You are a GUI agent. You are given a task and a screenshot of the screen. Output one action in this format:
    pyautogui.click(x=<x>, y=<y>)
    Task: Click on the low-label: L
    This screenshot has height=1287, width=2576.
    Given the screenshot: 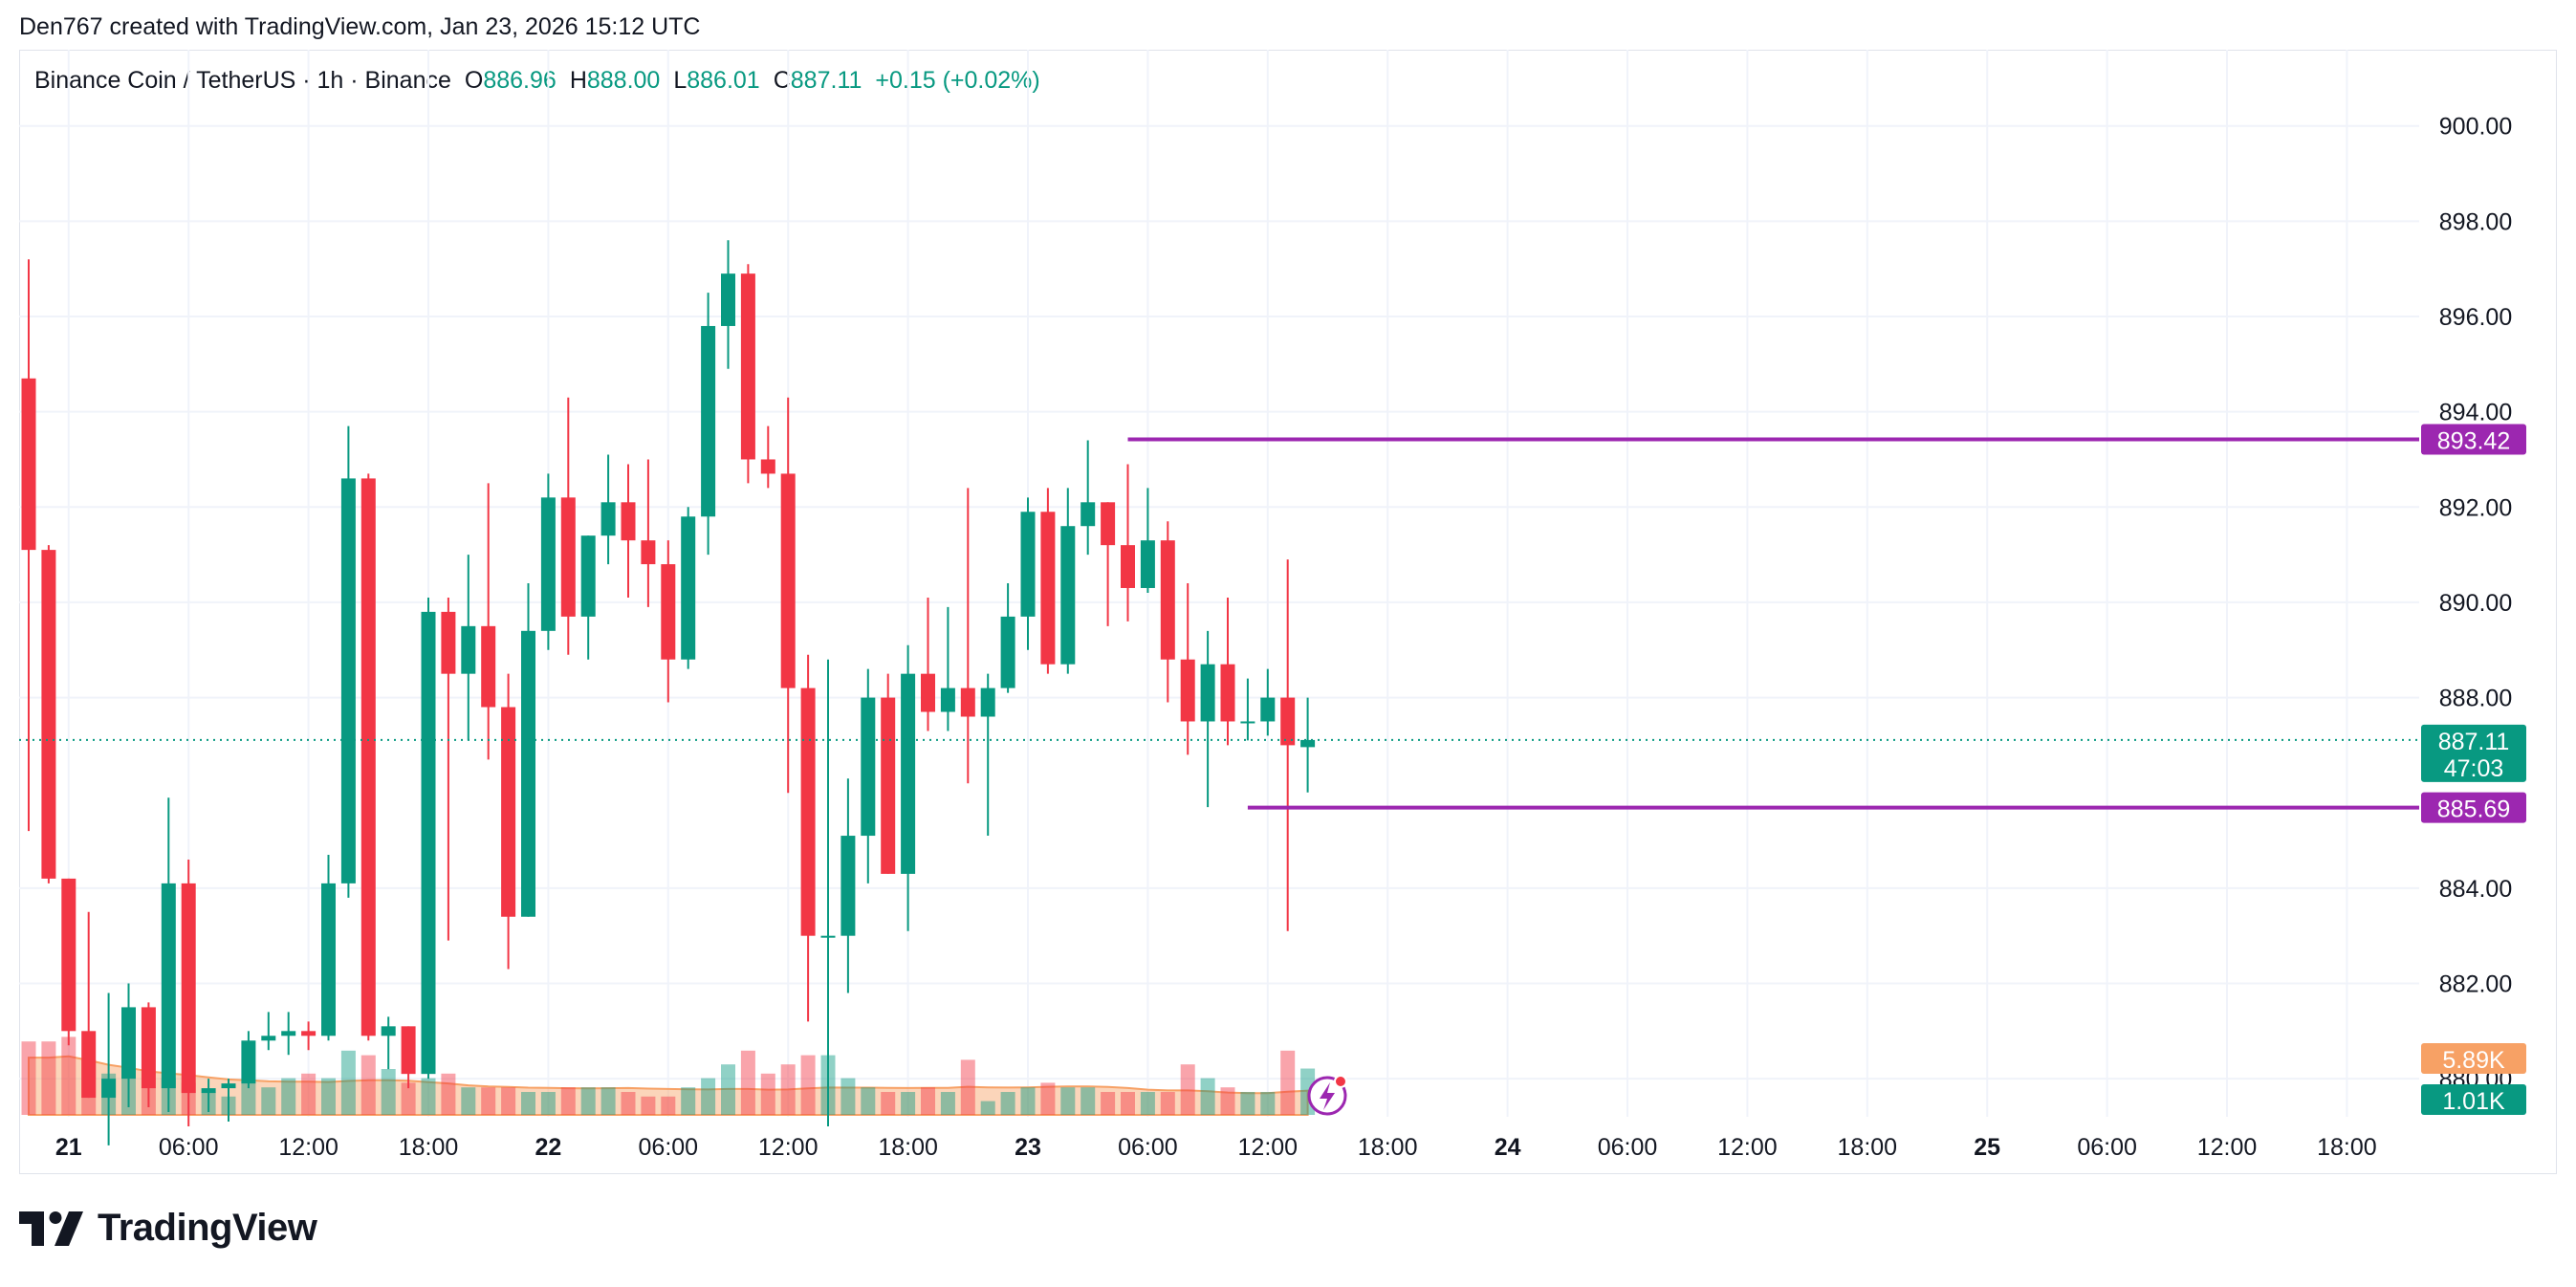 What is the action you would take?
    pyautogui.click(x=680, y=81)
    